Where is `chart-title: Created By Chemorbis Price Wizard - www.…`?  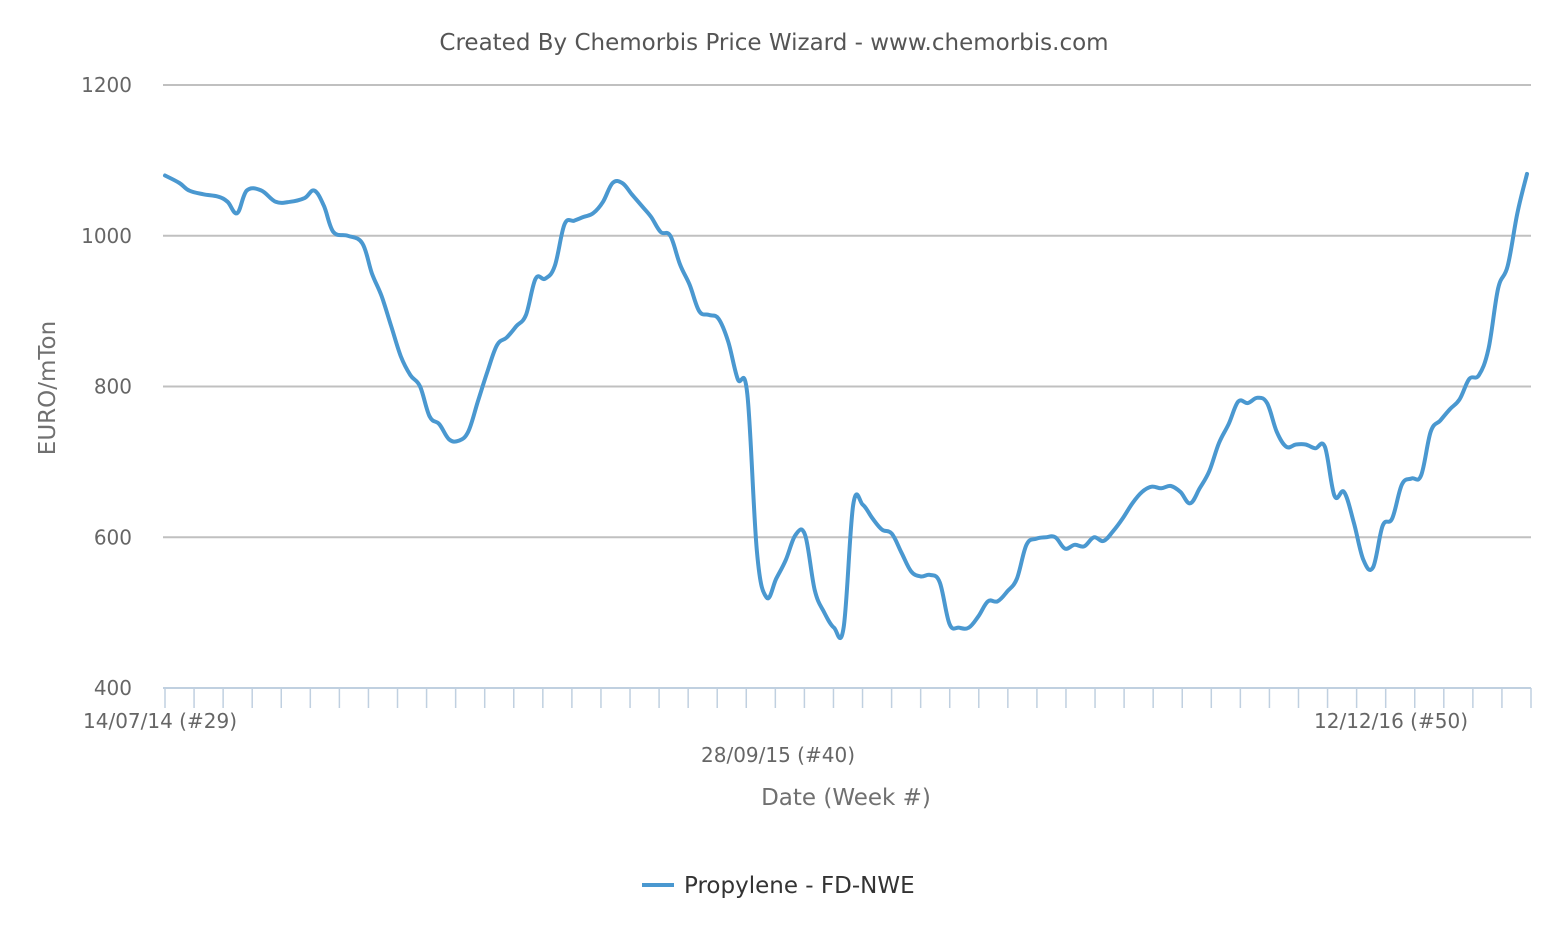 chart-title: Created By Chemorbis Price Wizard - www.… is located at coordinates (773, 43).